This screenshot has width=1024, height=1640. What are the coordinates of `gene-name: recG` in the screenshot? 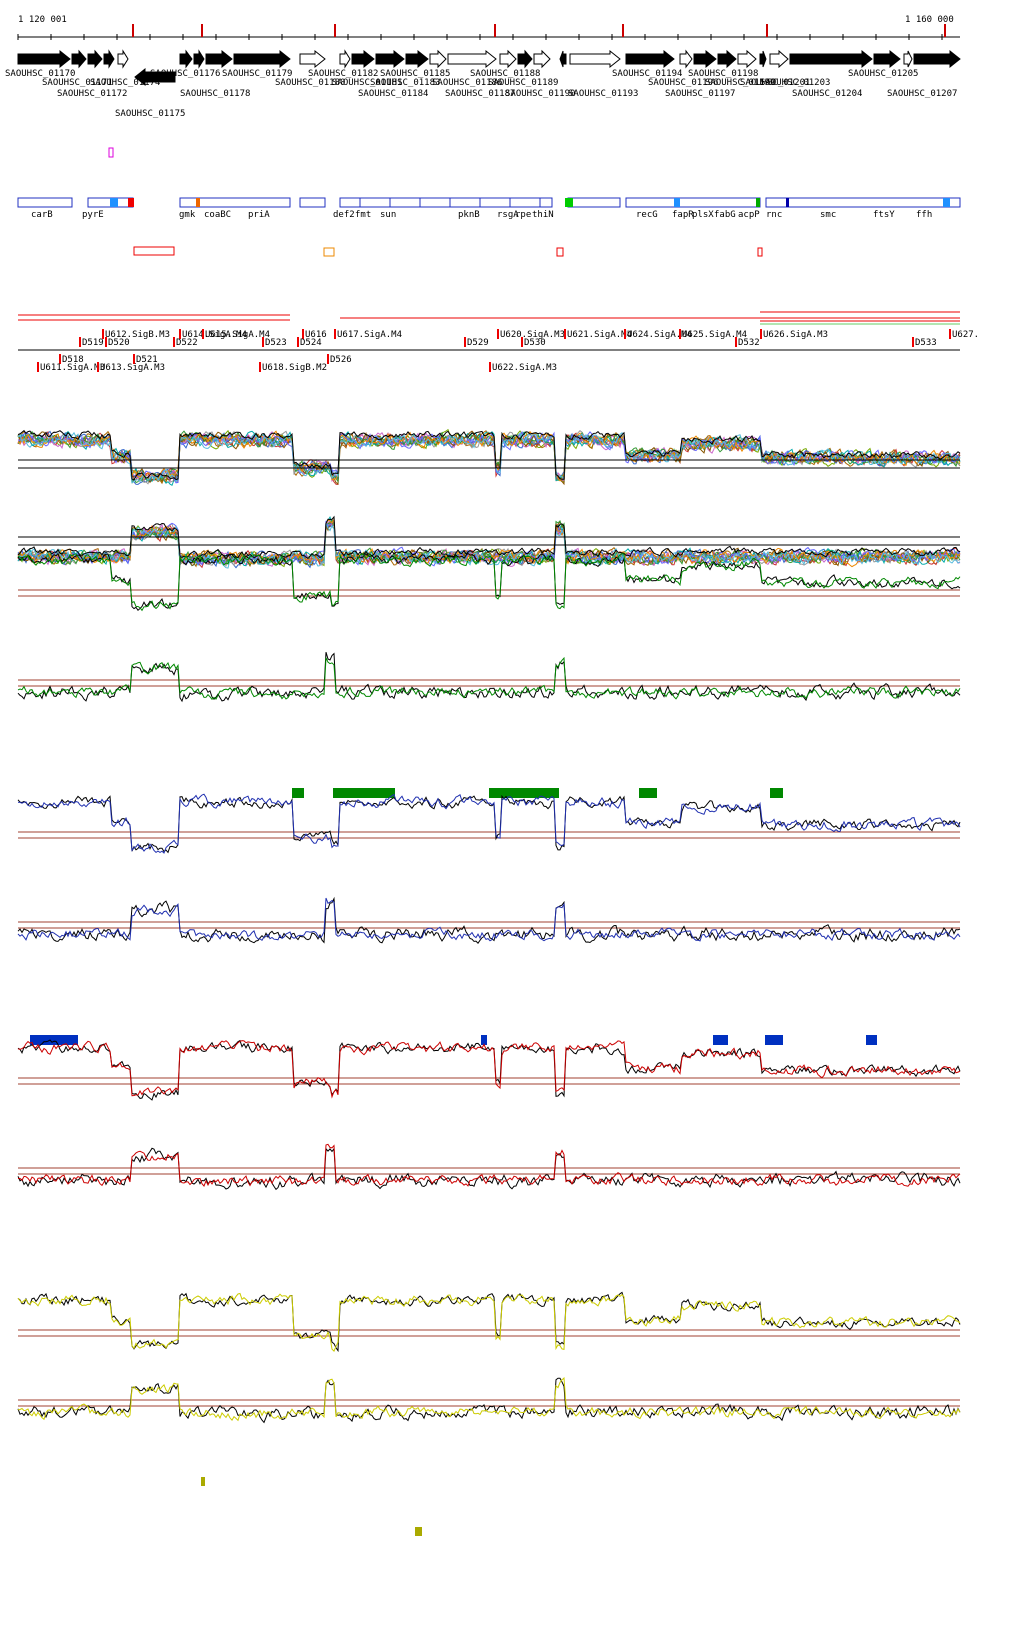 It's located at (647, 215).